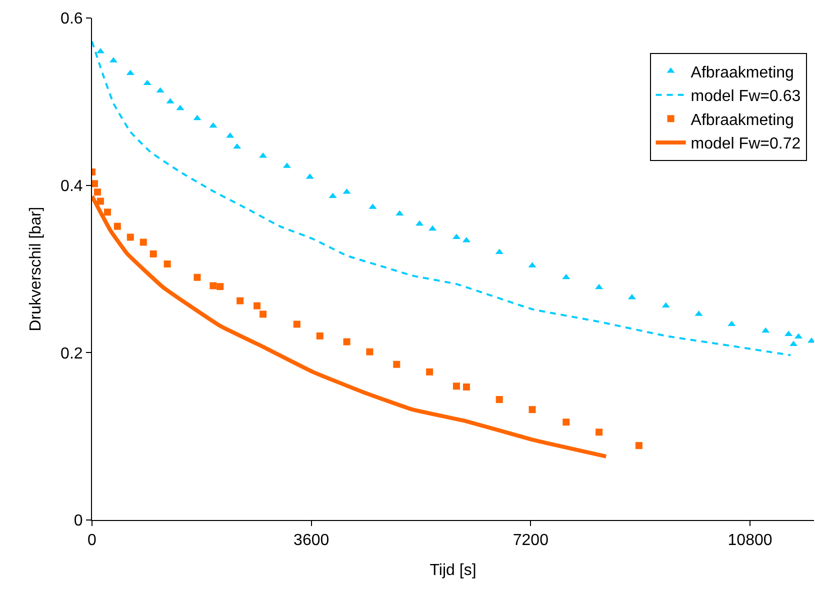  I want to click on x-tick-label: 3600, so click(312, 541).